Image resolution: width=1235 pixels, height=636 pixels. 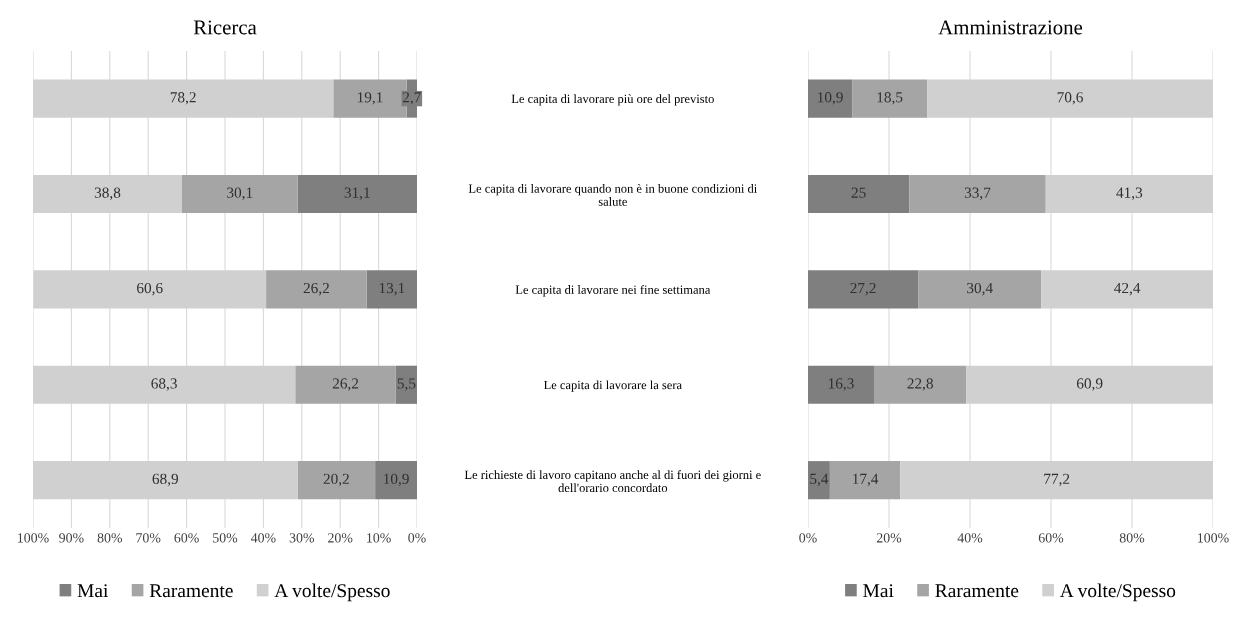 I want to click on data-label: 60,6, so click(x=150, y=289).